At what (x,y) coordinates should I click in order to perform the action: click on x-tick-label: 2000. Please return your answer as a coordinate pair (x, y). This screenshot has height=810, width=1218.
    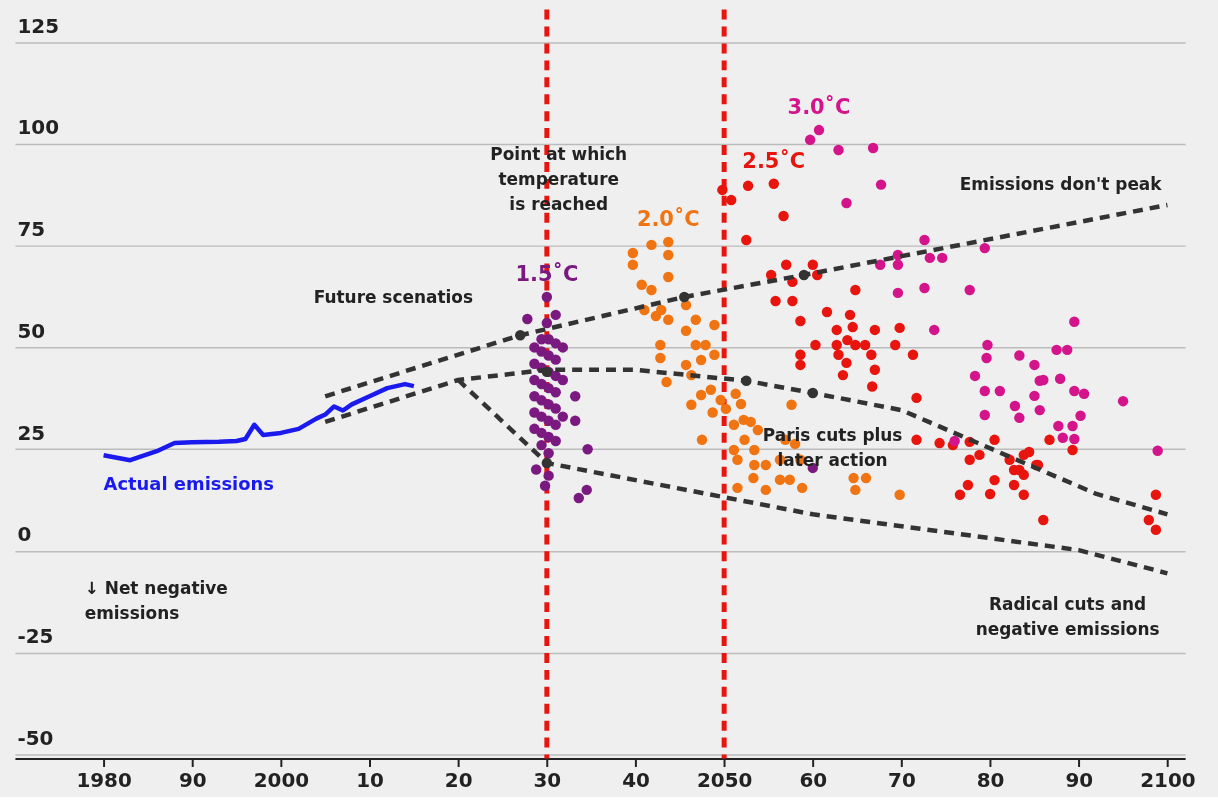
    Looking at the image, I should click on (281, 780).